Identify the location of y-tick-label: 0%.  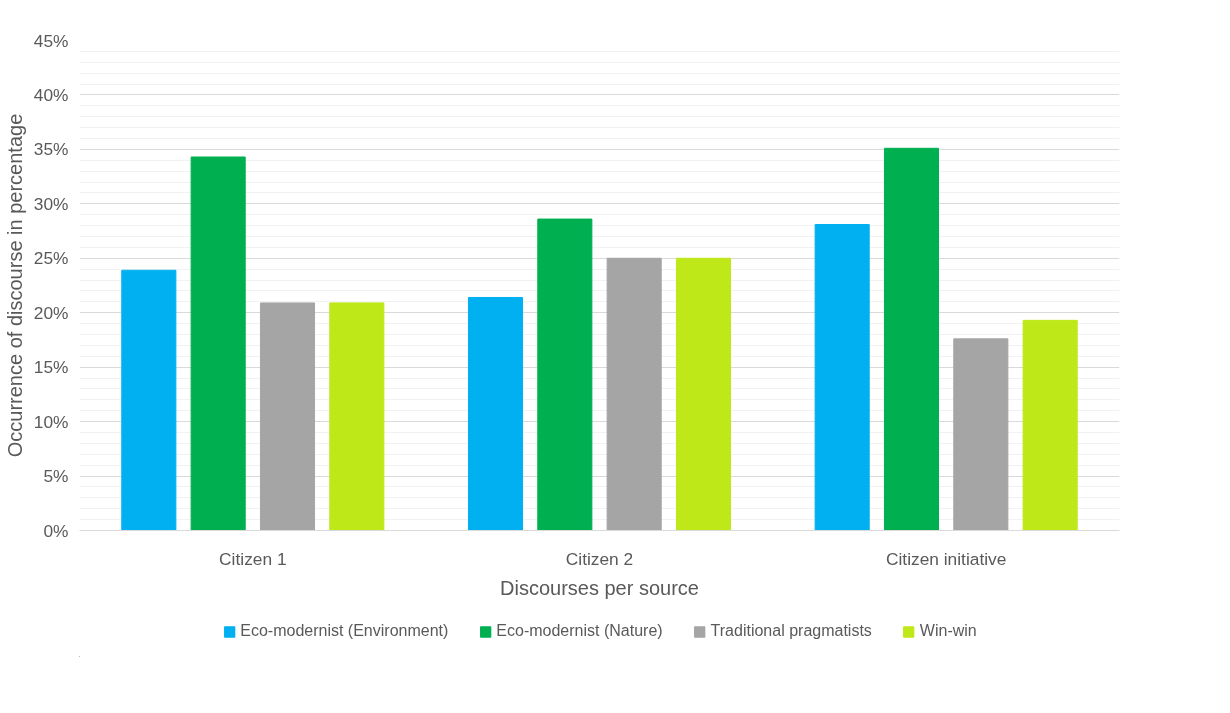
(56, 530).